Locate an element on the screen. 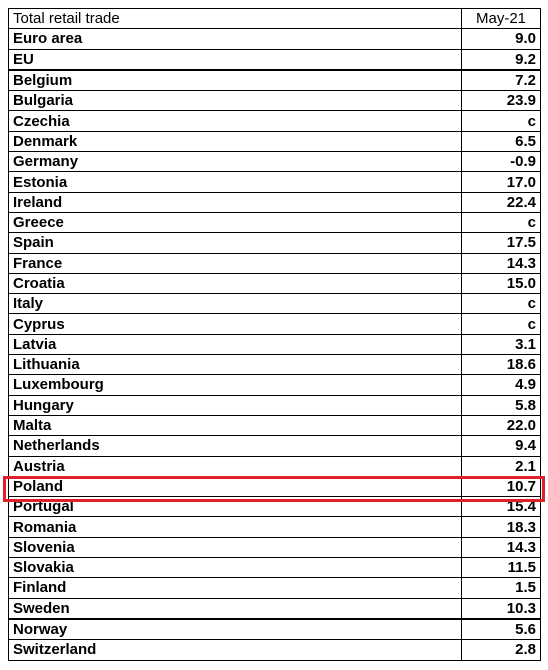 Image resolution: width=548 pixels, height=670 pixels. country-name: Belgium is located at coordinates (235, 80).